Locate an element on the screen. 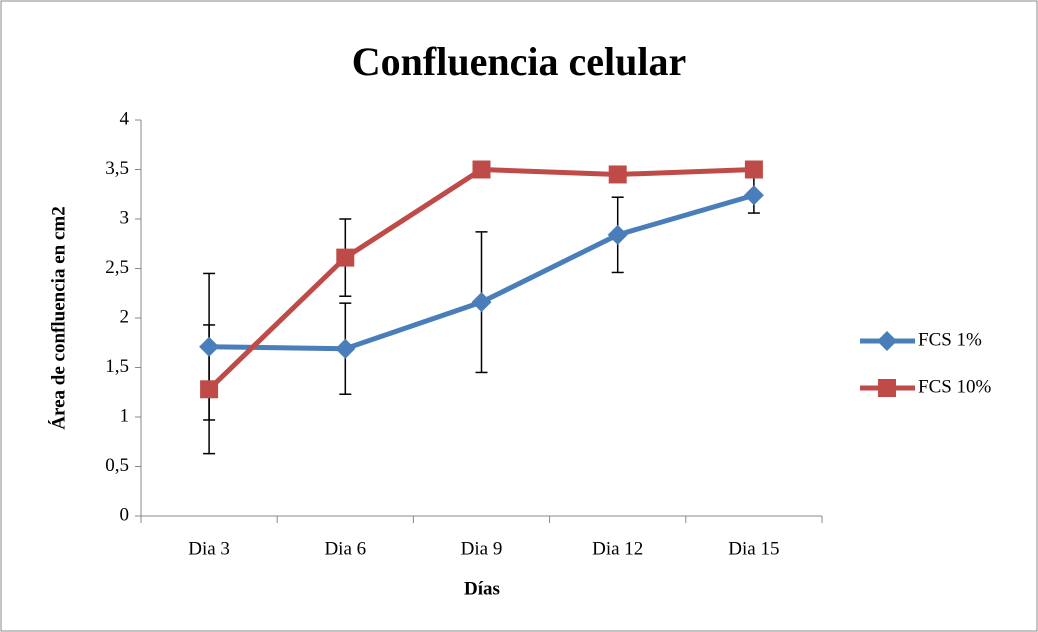  y-tick-label: 3 is located at coordinates (125, 217).